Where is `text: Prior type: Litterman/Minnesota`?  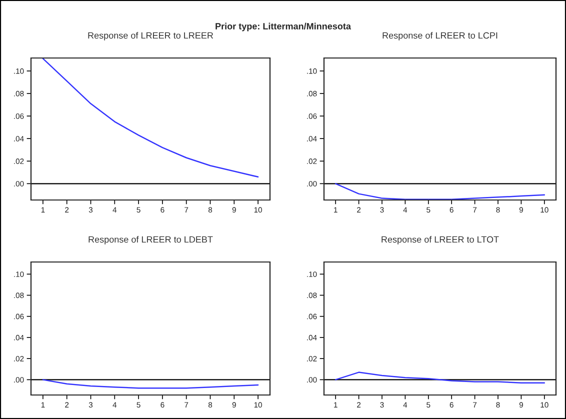
text: Prior type: Litterman/Minnesota is located at coordinates (284, 27).